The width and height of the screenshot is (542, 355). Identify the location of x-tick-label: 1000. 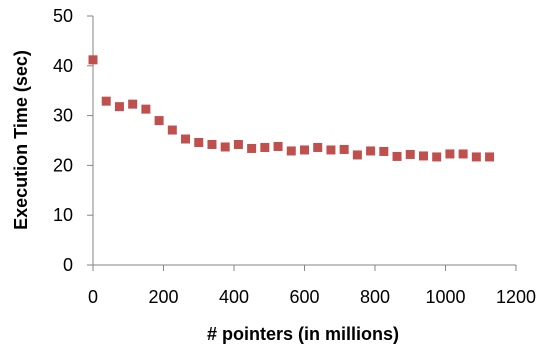
(445, 297).